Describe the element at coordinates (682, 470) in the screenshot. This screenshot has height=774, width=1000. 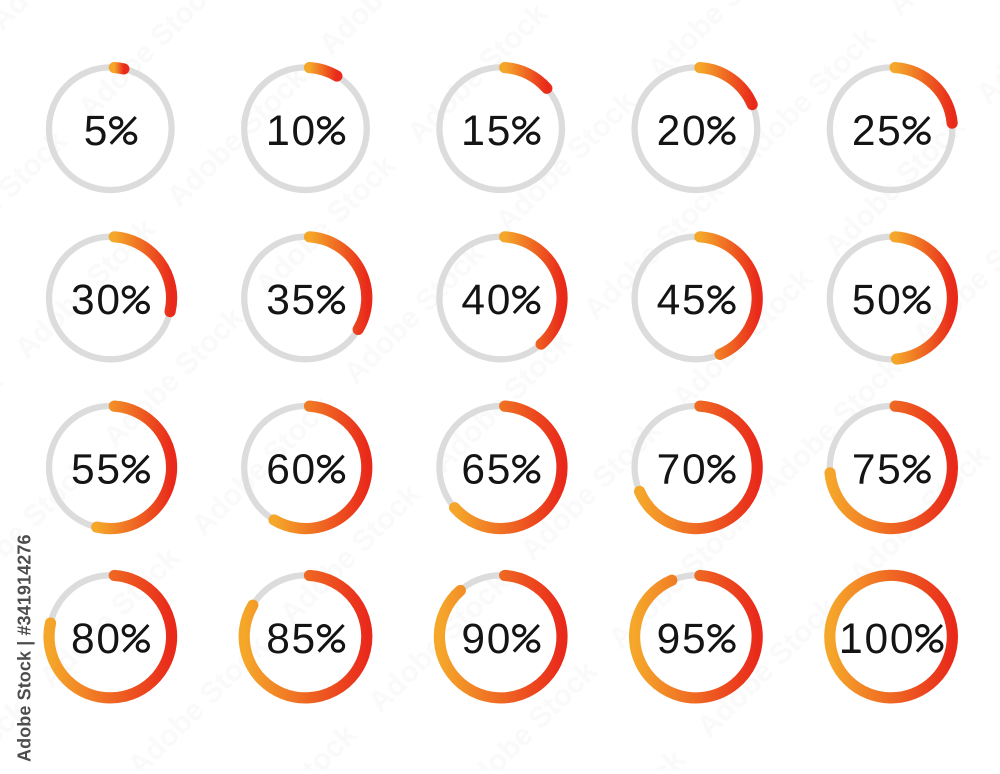
I see `svg-text: 70` at that location.